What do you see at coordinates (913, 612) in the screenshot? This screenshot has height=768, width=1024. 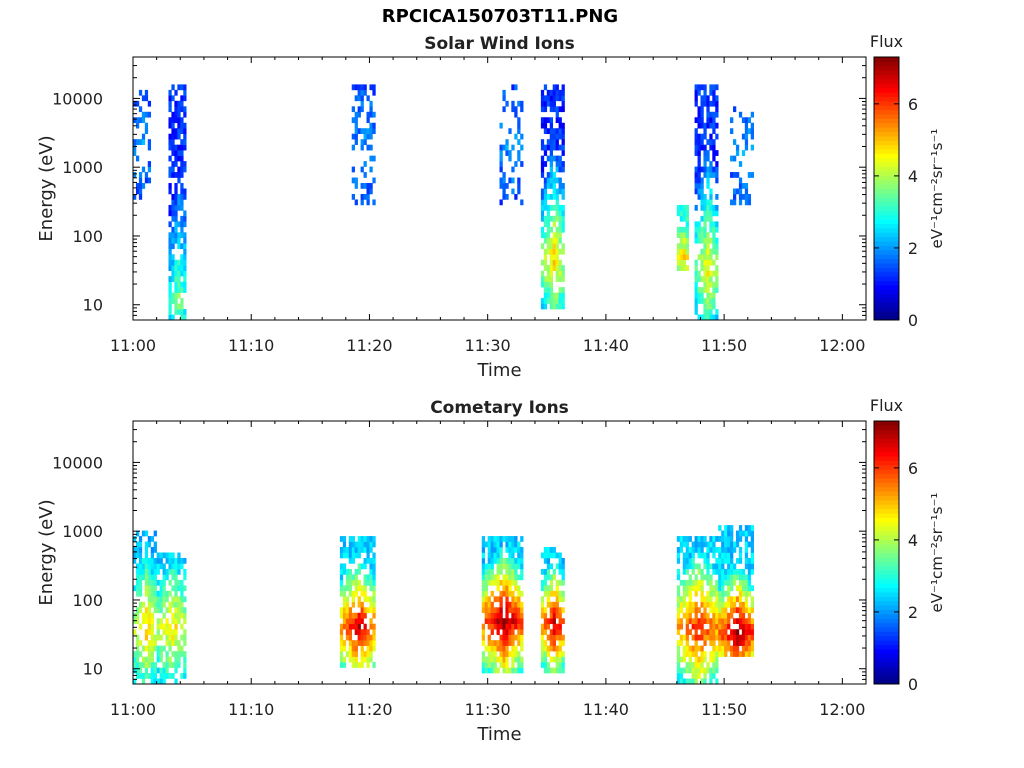 I see `colorbar-tick-label: 2` at bounding box center [913, 612].